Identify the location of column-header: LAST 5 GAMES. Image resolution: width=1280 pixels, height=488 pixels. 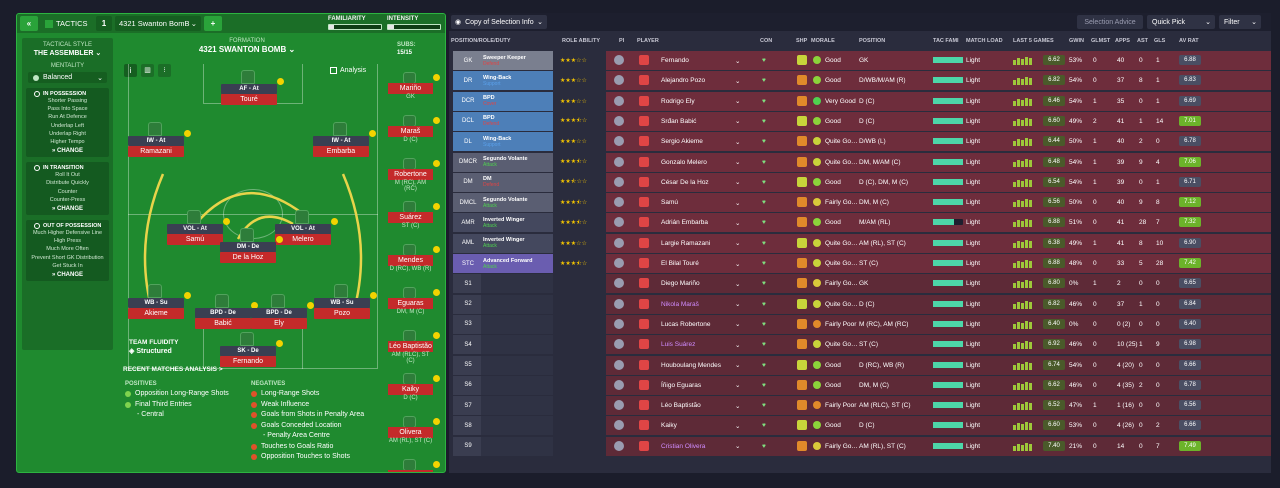
(1033, 41).